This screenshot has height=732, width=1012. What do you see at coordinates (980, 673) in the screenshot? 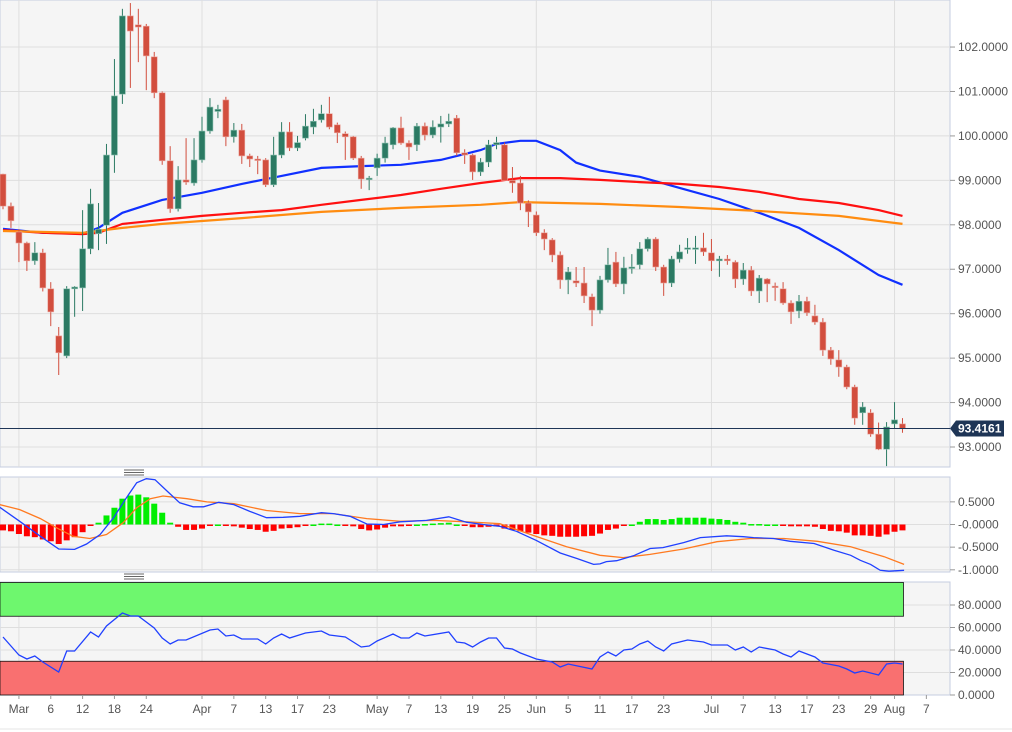
I see `rsi-tick-label: 20.0000` at bounding box center [980, 673].